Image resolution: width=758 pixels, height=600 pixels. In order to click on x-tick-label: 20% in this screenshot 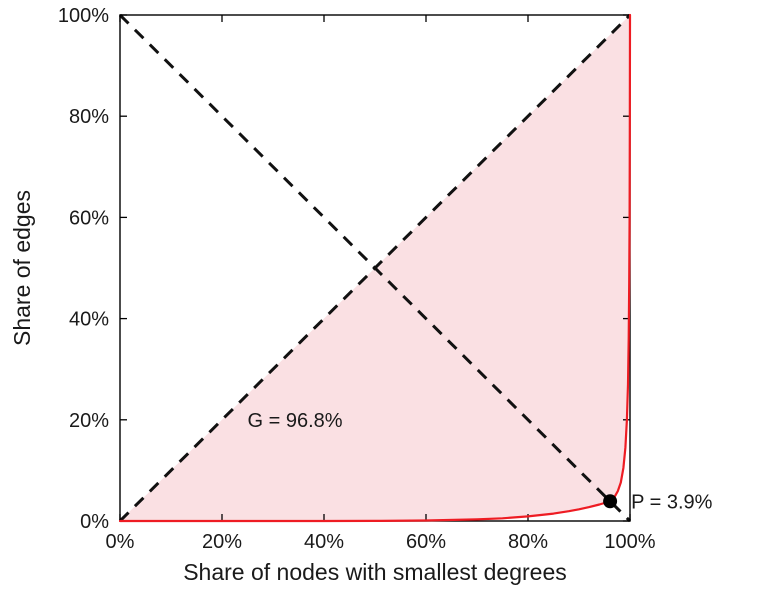, I will do `click(222, 542)`.